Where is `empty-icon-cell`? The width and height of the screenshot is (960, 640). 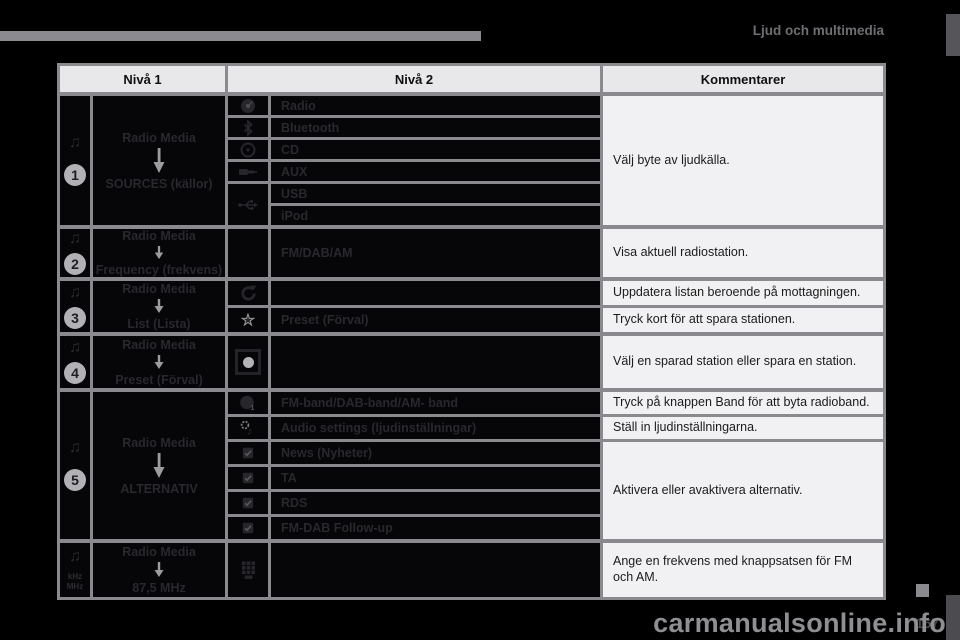
empty-icon-cell is located at coordinates (248, 253).